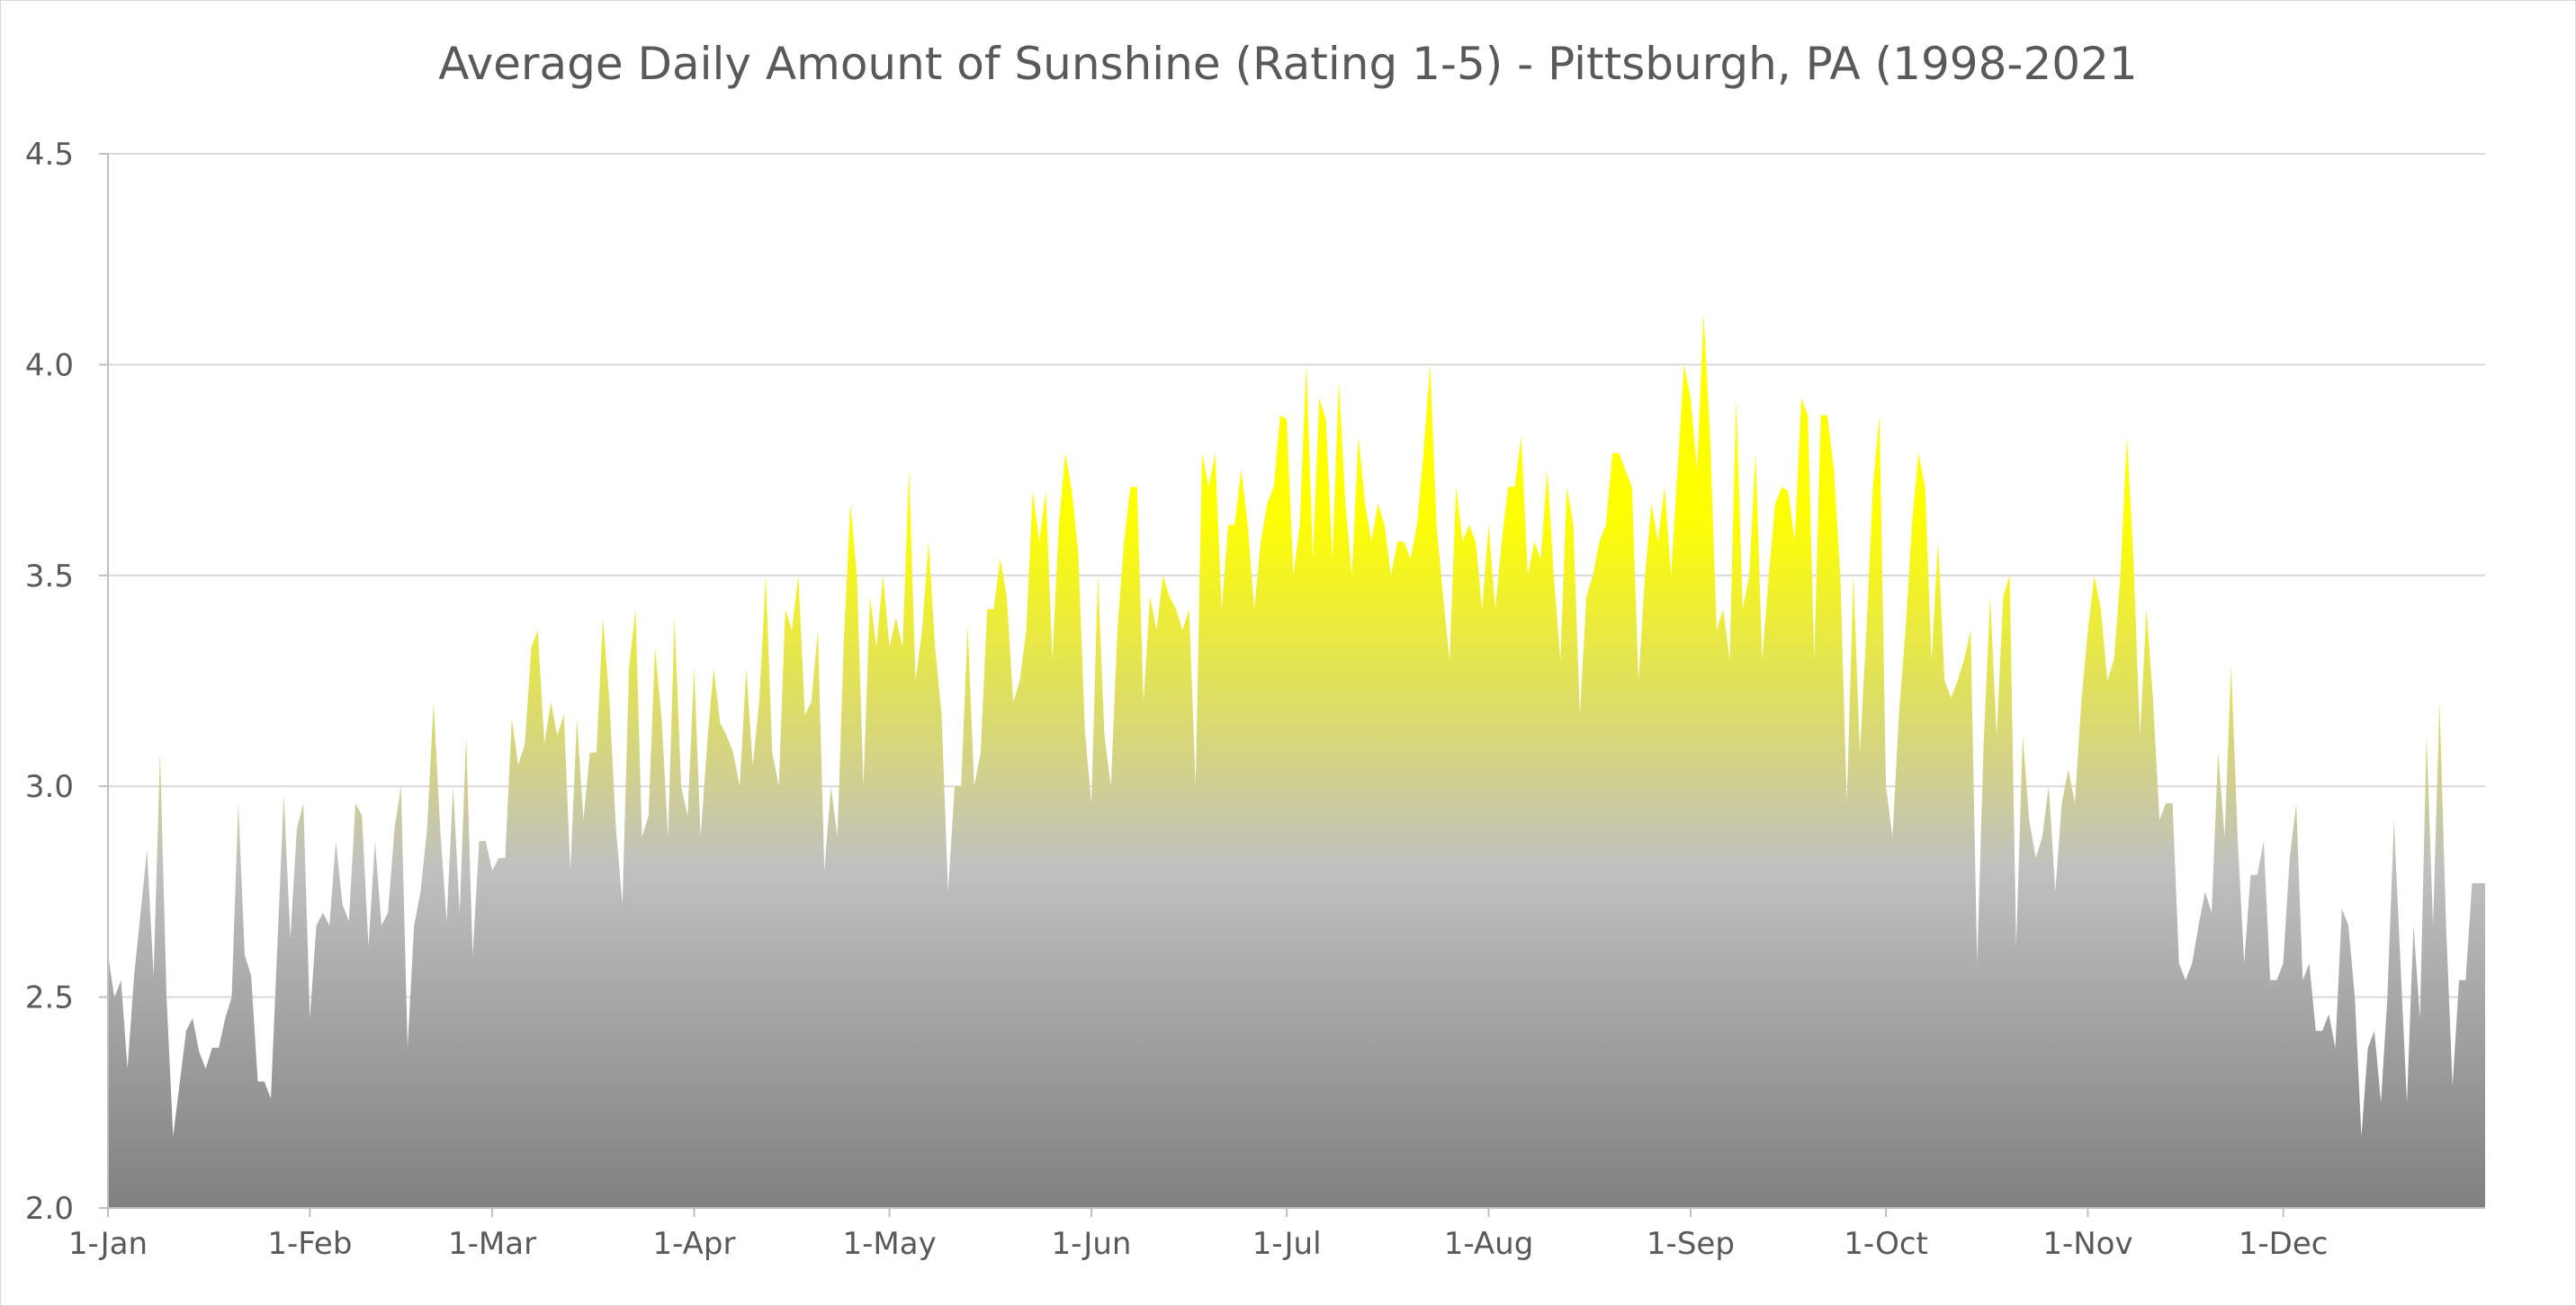  Describe the element at coordinates (67, 682) in the screenshot. I see `y-axis-ticks: 2.0 2.5 3.0 3.5 4.0 4.5` at that location.